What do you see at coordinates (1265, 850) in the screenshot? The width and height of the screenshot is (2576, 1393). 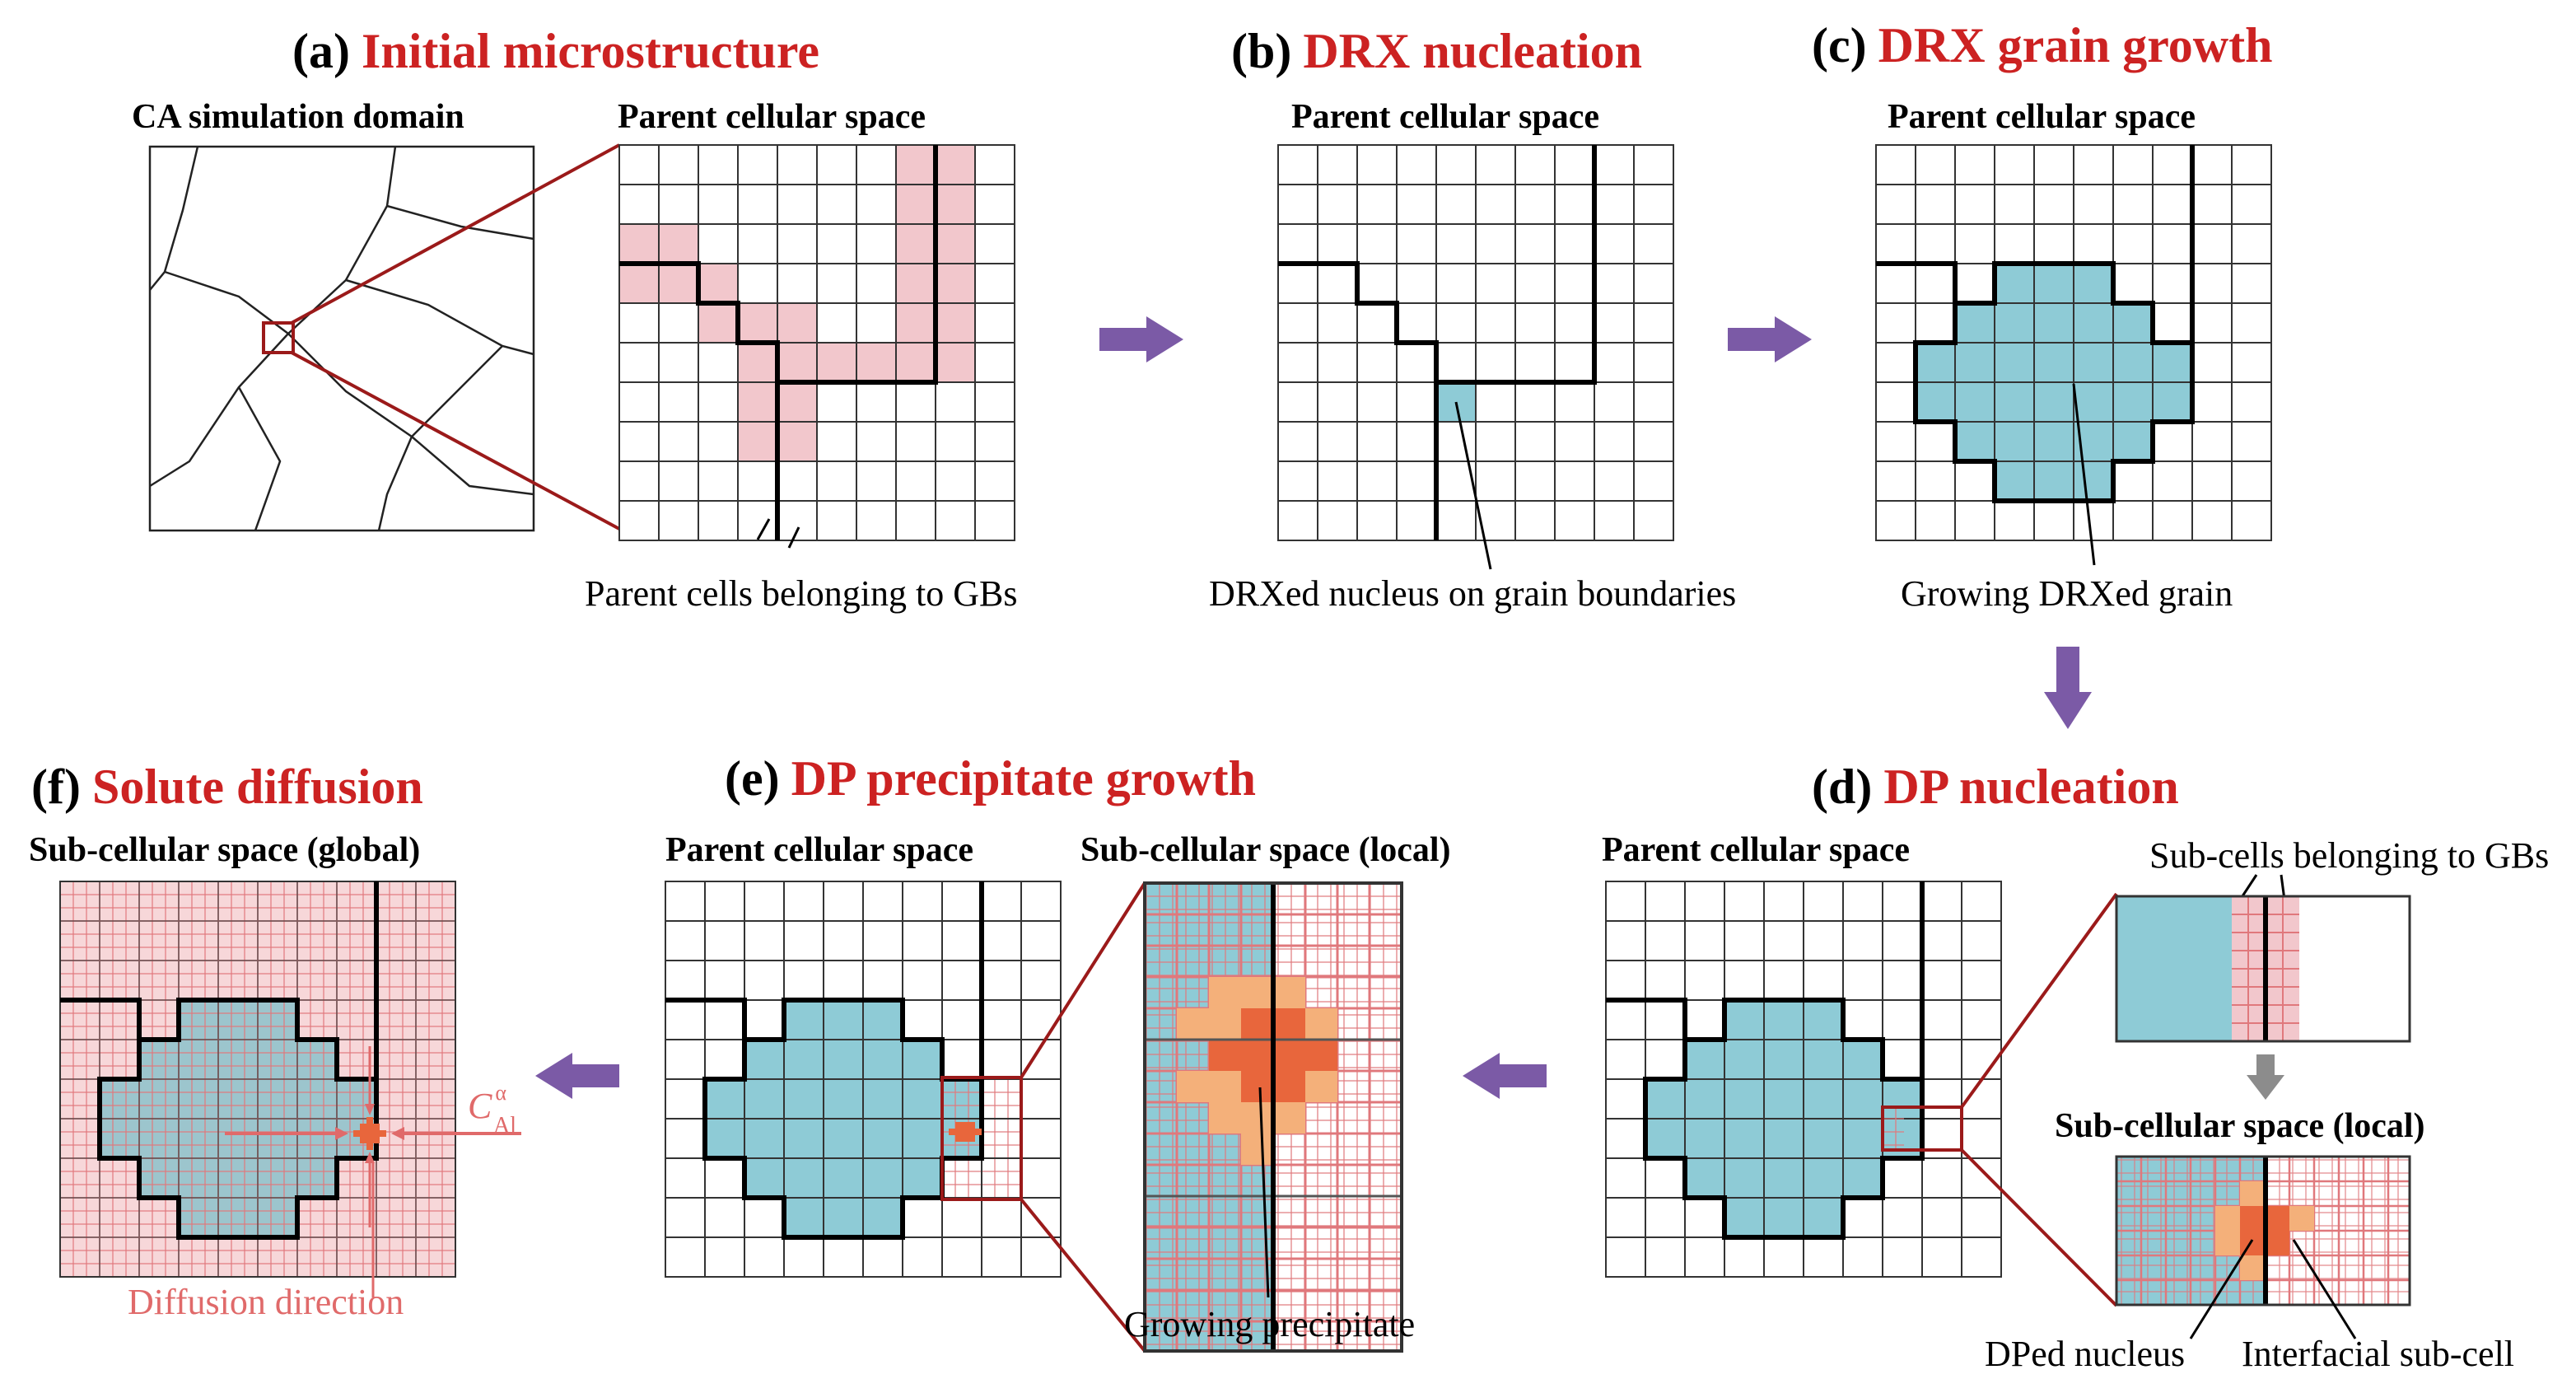 I see `subcell-local-label-e: Sub-cellular space (local)` at bounding box center [1265, 850].